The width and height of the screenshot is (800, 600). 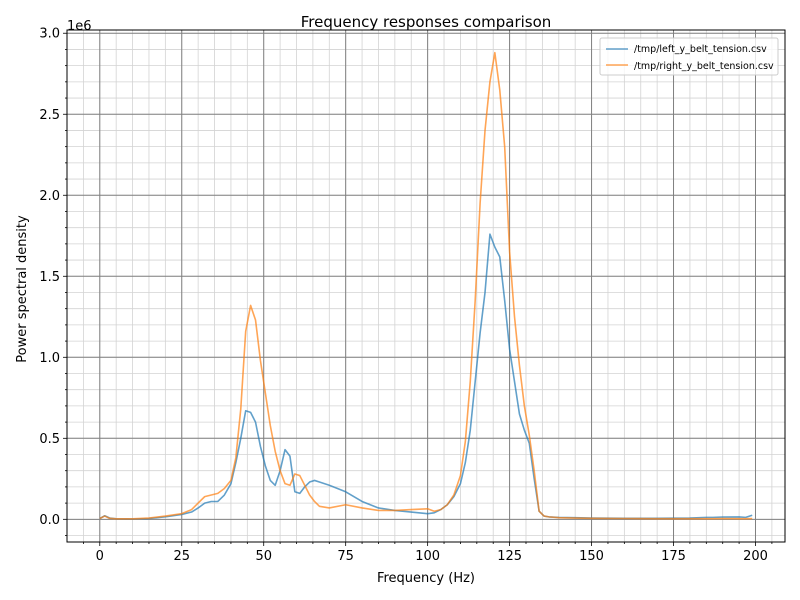 What do you see at coordinates (427, 556) in the screenshot?
I see `x-tick-label: 100` at bounding box center [427, 556].